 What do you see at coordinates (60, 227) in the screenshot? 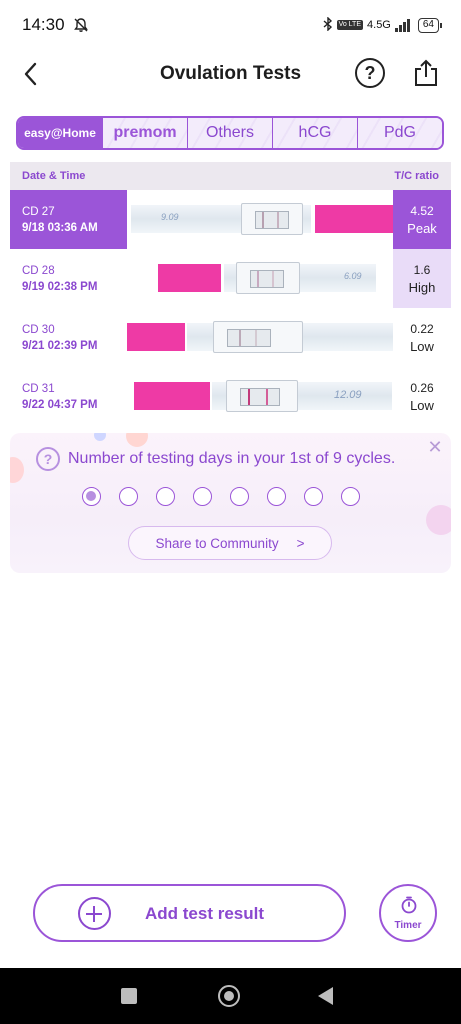
I see `row-datetime: 9/18 03:36 AM` at bounding box center [60, 227].